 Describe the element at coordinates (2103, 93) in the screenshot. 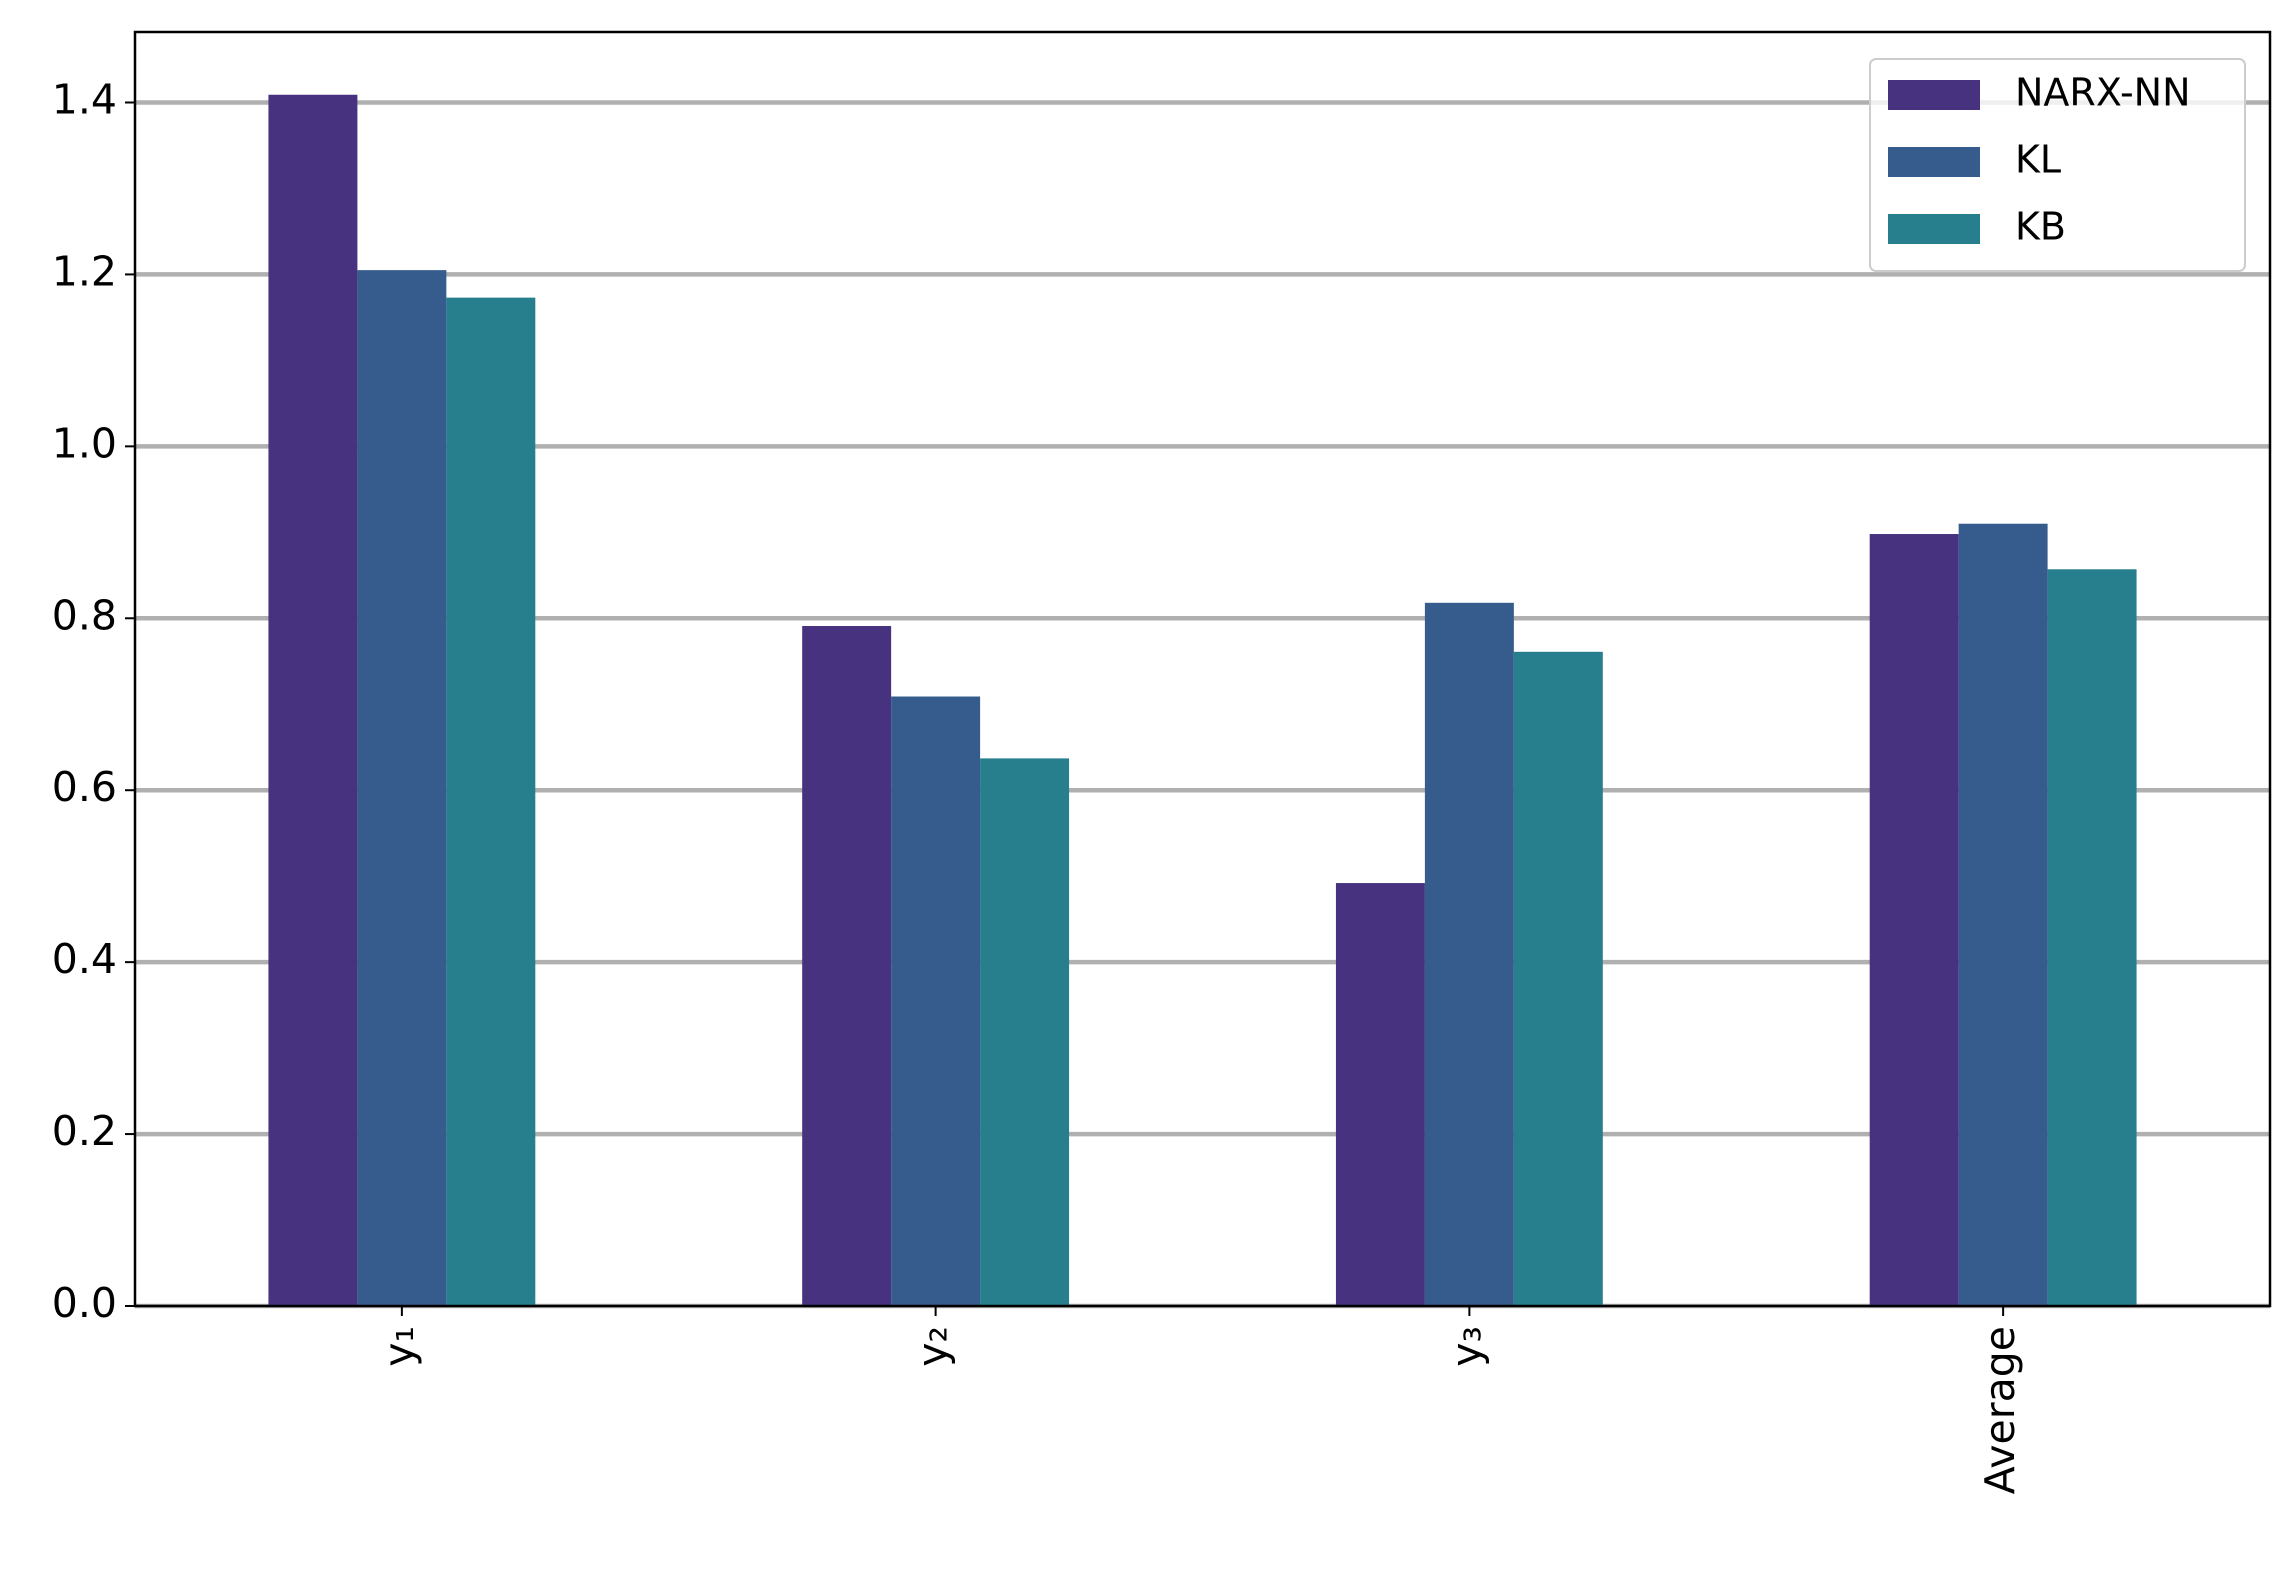

I see `legend-label: NARX-NN` at that location.